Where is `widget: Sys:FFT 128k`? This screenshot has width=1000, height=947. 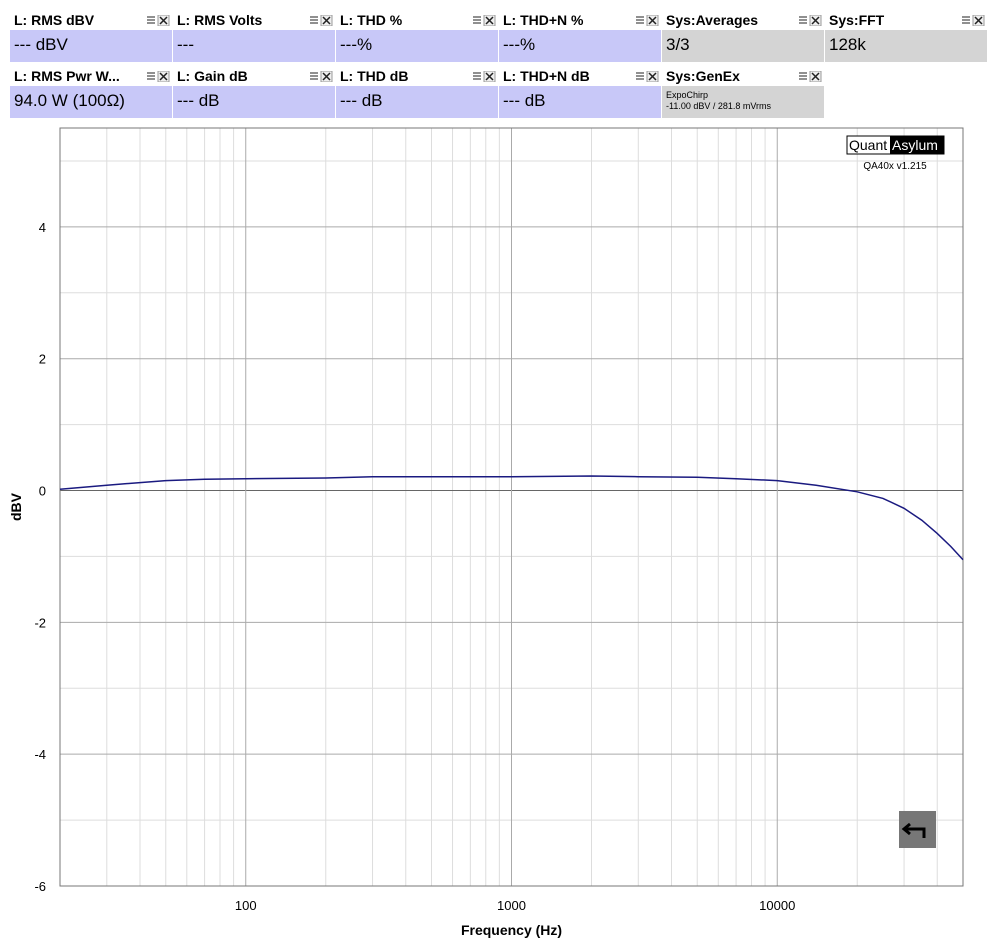
widget: Sys:FFT 128k is located at coordinates (906, 36).